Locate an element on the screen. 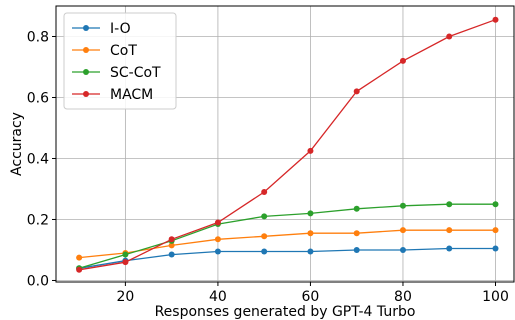 This screenshot has height=320, width=515. legend-label: SC-CoT is located at coordinates (135, 73).